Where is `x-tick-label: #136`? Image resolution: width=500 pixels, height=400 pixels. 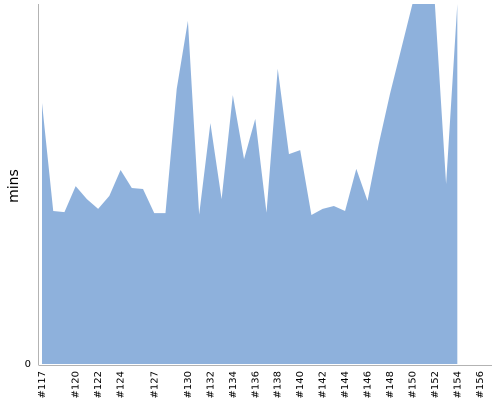
x-tick-label: #136 is located at coordinates (255, 384).